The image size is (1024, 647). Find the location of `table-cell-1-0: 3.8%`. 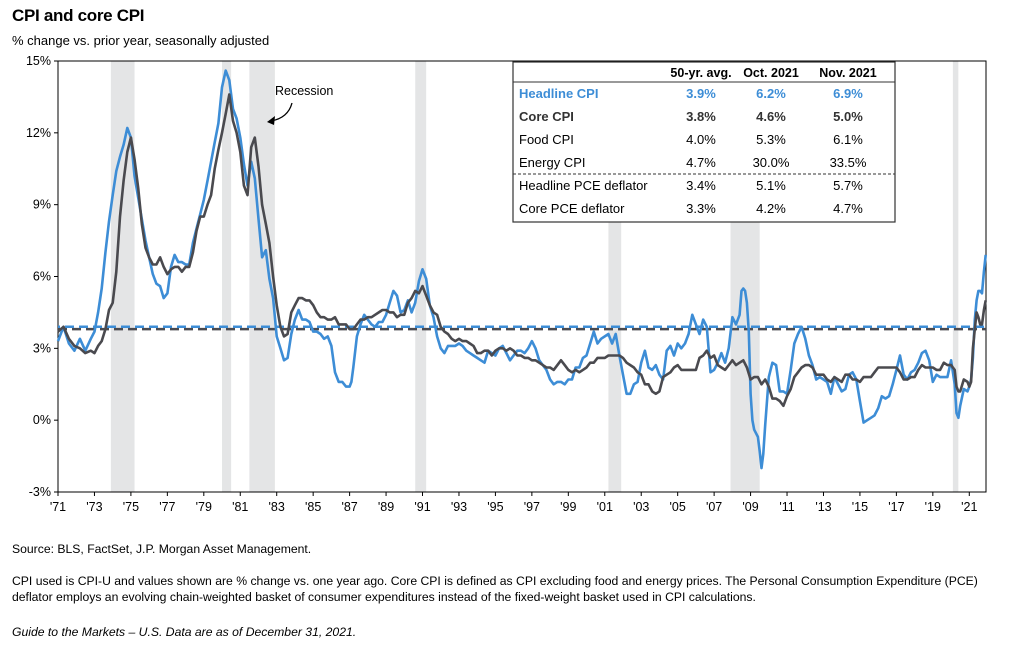

table-cell-1-0: 3.8% is located at coordinates (701, 116).